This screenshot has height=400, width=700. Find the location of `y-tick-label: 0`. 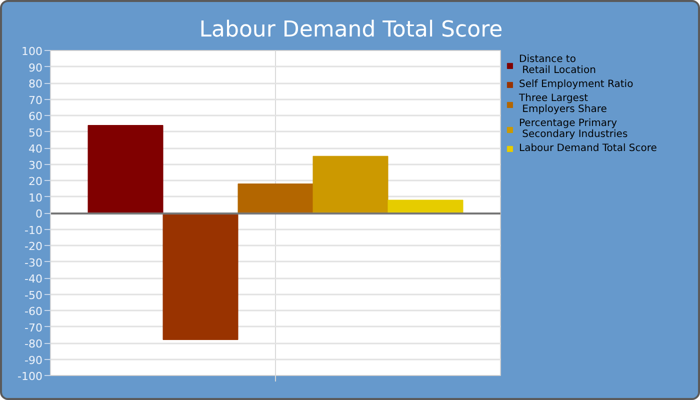

y-tick-label: 0 is located at coordinates (39, 214).